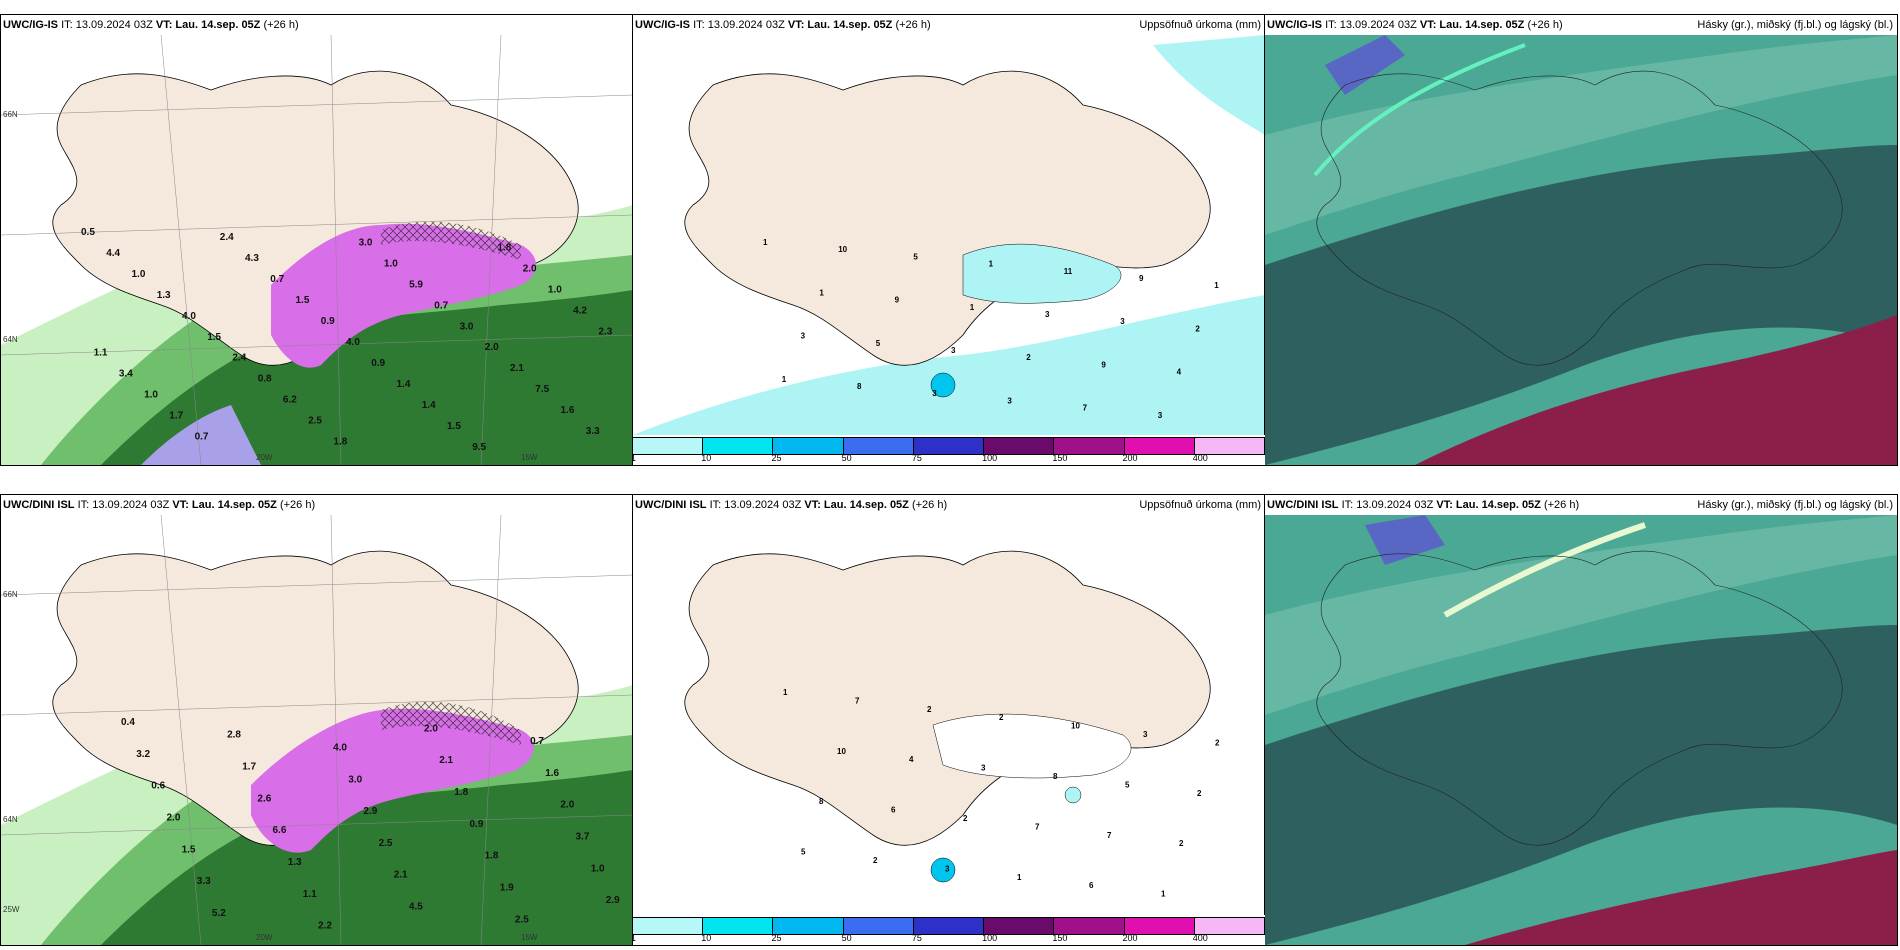 Image resolution: width=1900 pixels, height=950 pixels. What do you see at coordinates (189, 316) in the screenshot?
I see `value-label: 4.0` at bounding box center [189, 316].